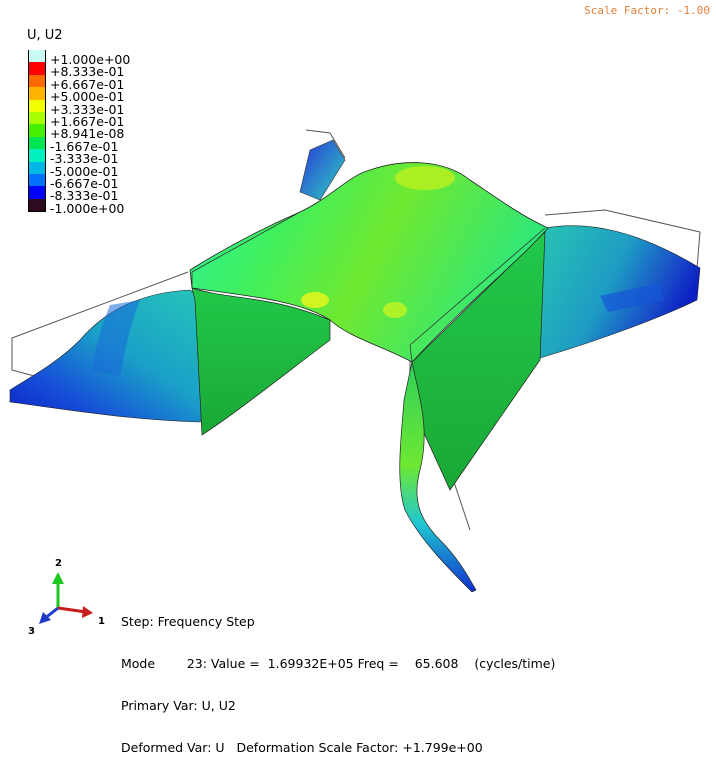 The width and height of the screenshot is (716, 769). I want to click on legend-label: +6.667e-01, so click(87, 84).